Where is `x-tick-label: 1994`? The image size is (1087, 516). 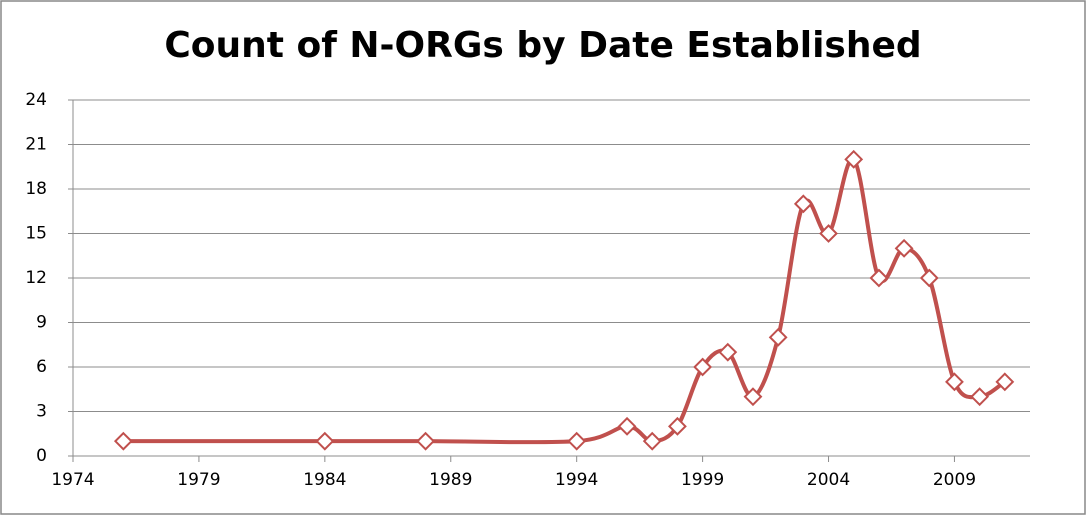
x-tick-label: 1994 is located at coordinates (576, 480).